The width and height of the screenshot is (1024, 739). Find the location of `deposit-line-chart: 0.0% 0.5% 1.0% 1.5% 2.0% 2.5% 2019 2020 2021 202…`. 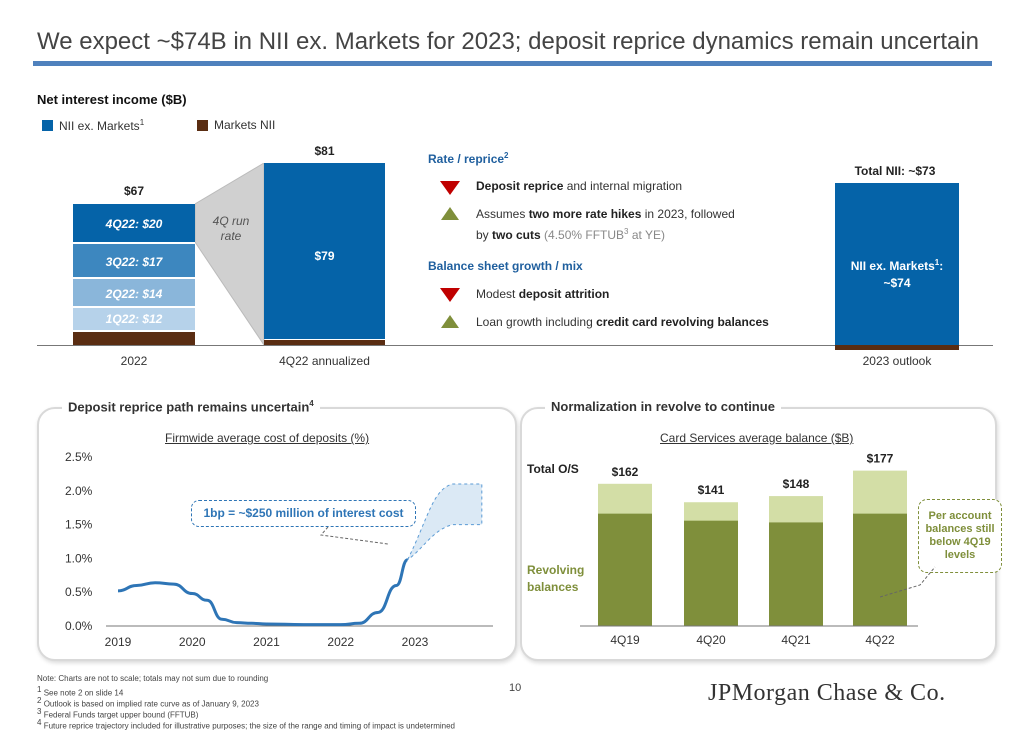

deposit-line-chart: 0.0% 0.5% 1.0% 1.5% 2.0% 2.5% 2019 2020 2021 202… is located at coordinates (279, 549).